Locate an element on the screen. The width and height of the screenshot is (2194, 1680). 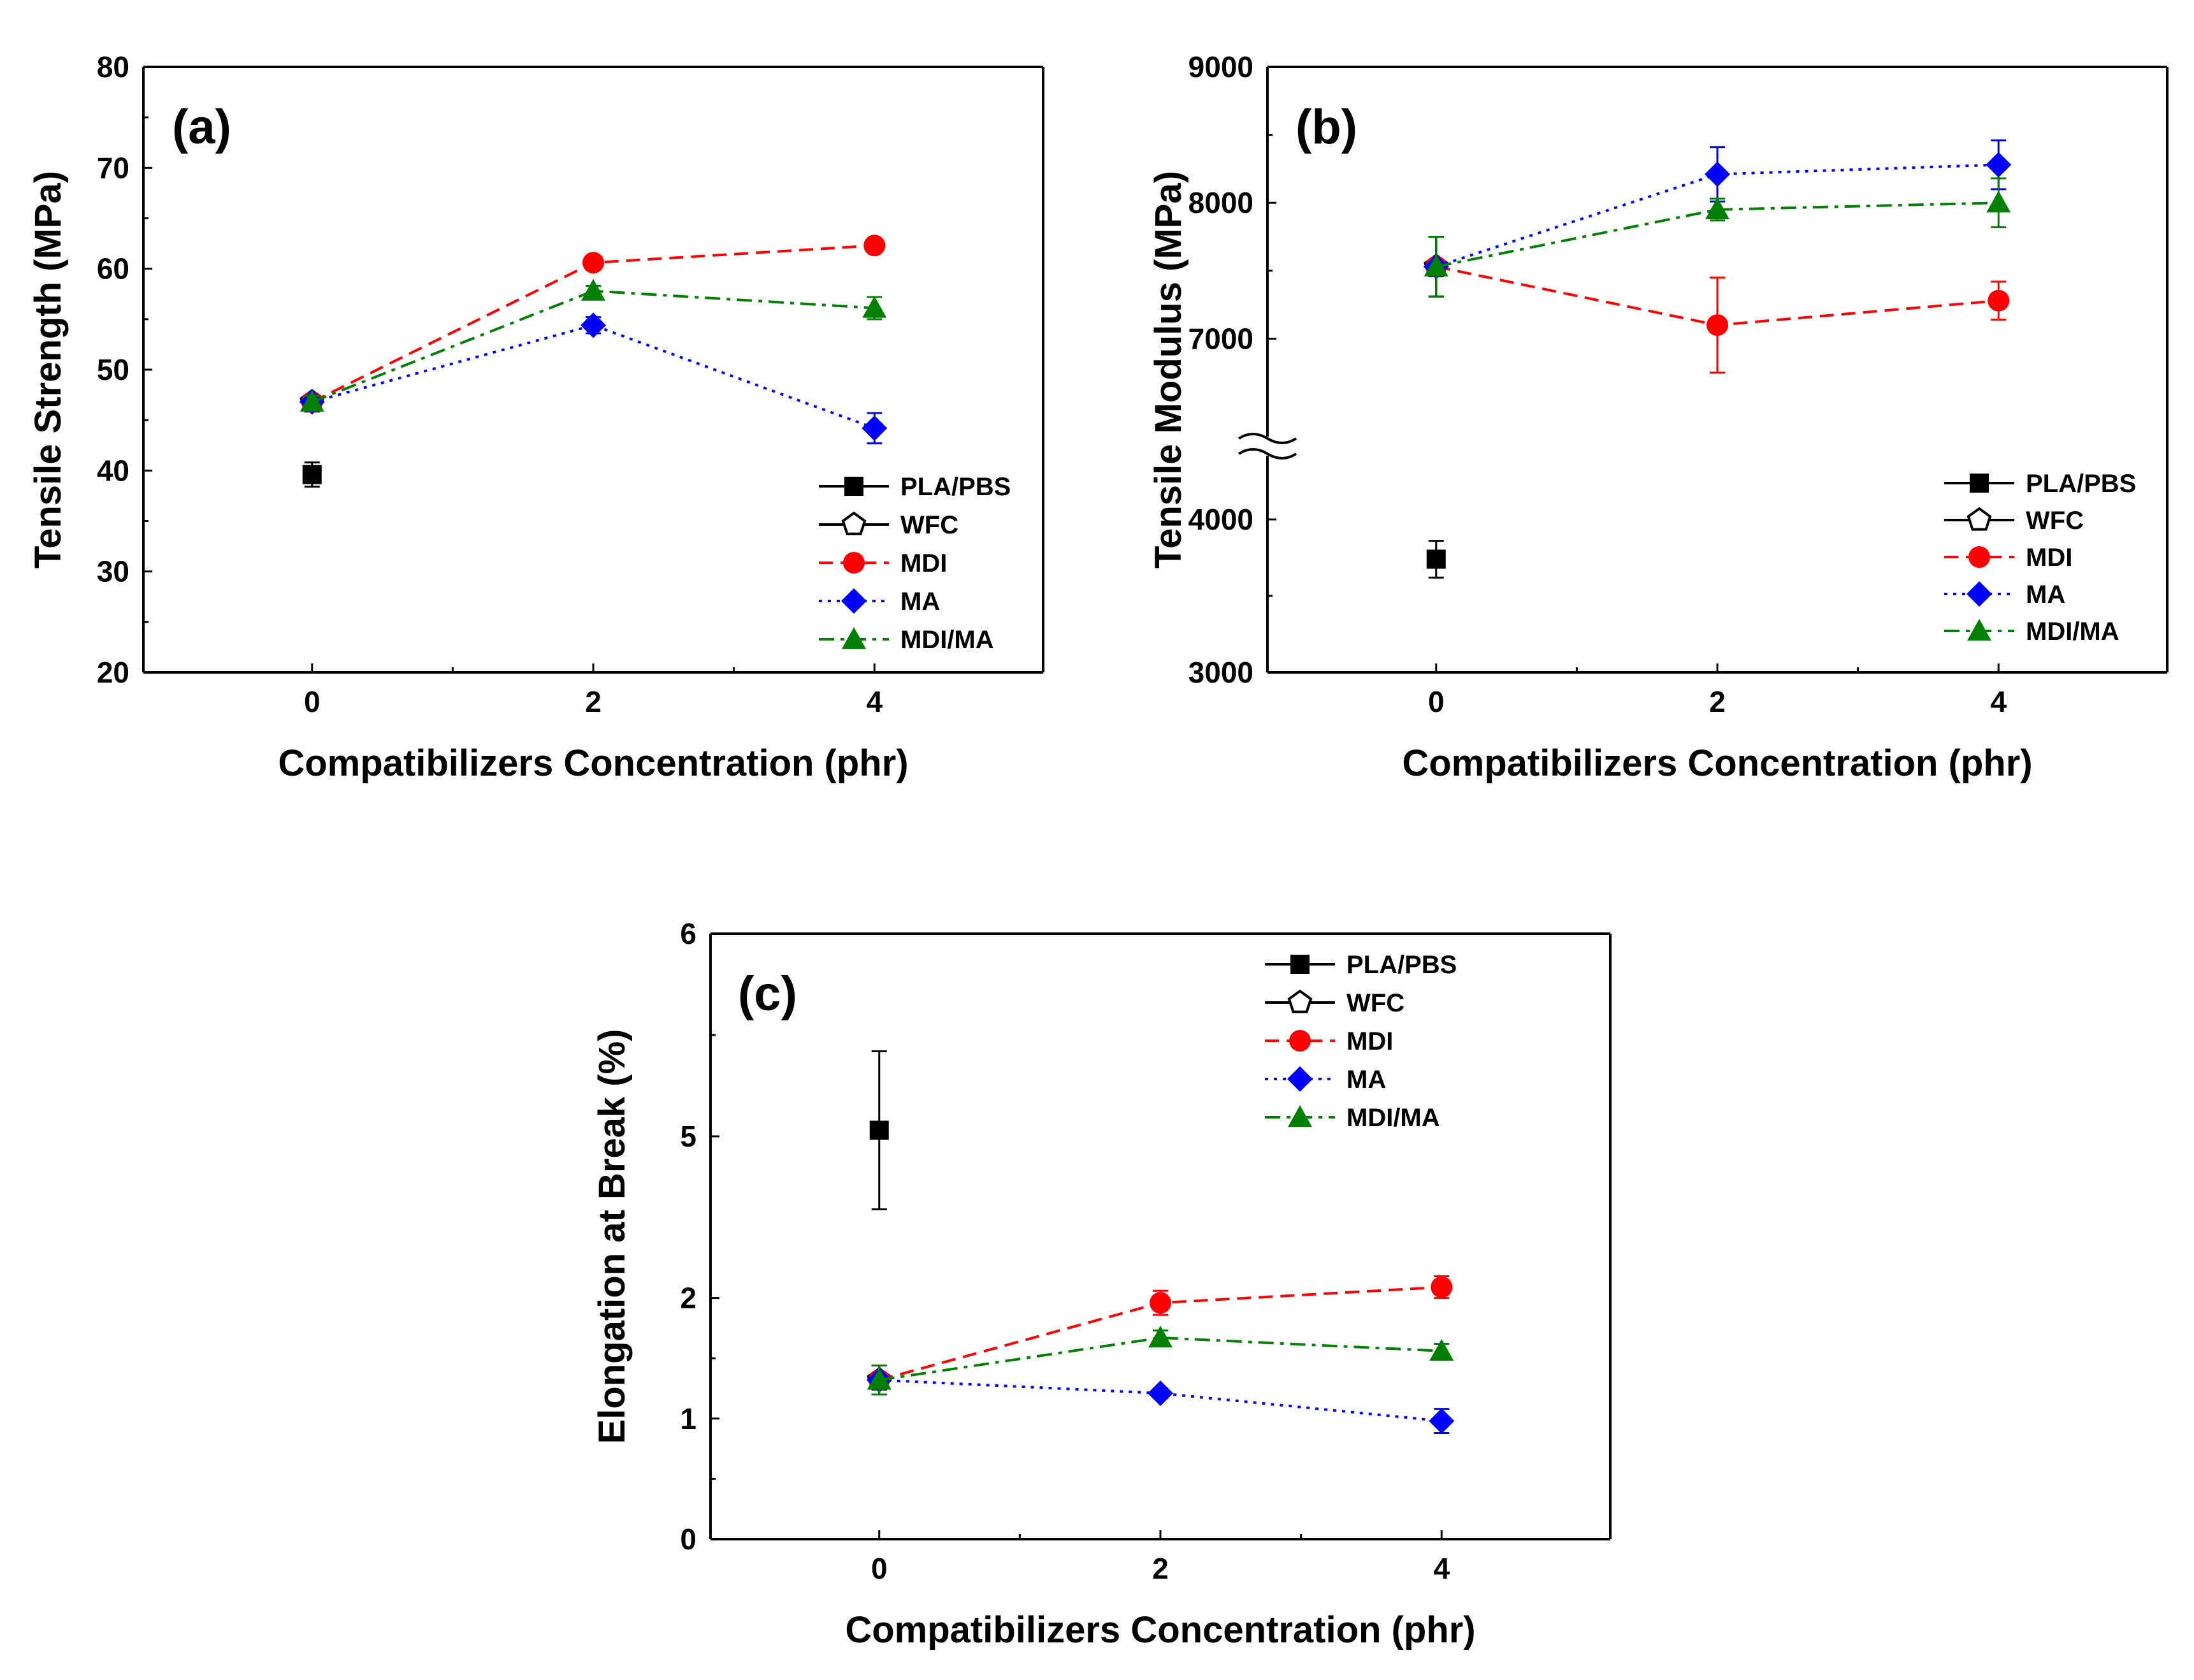
y-tick-label: 0 is located at coordinates (688, 1539).